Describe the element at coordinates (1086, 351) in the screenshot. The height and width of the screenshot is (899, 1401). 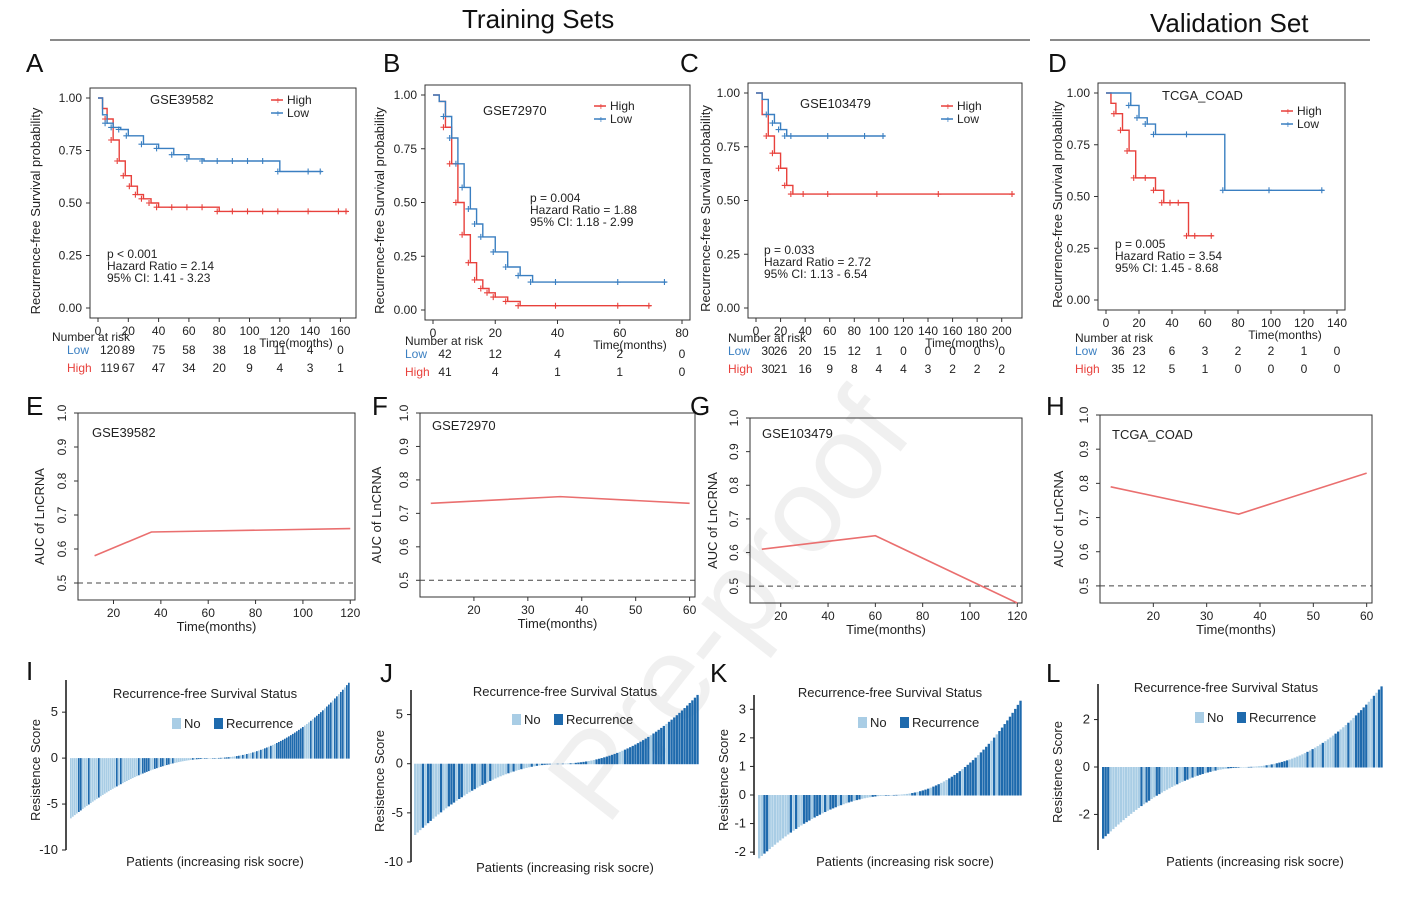
I see `risk-group-low: Low` at that location.